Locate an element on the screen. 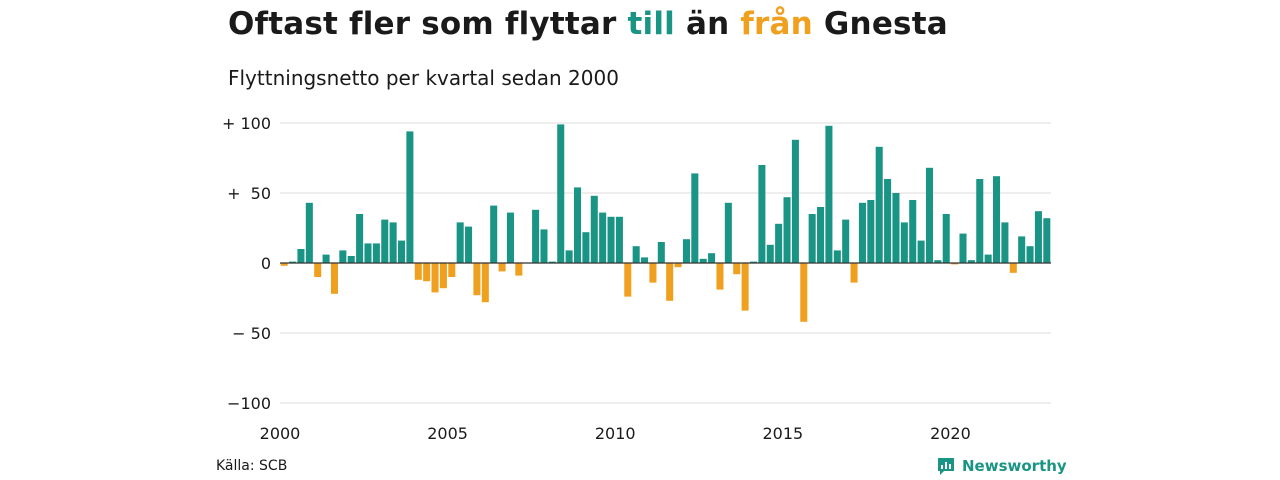 This screenshot has width=1280, height=480. source-note: Källa: SCB is located at coordinates (252, 466).